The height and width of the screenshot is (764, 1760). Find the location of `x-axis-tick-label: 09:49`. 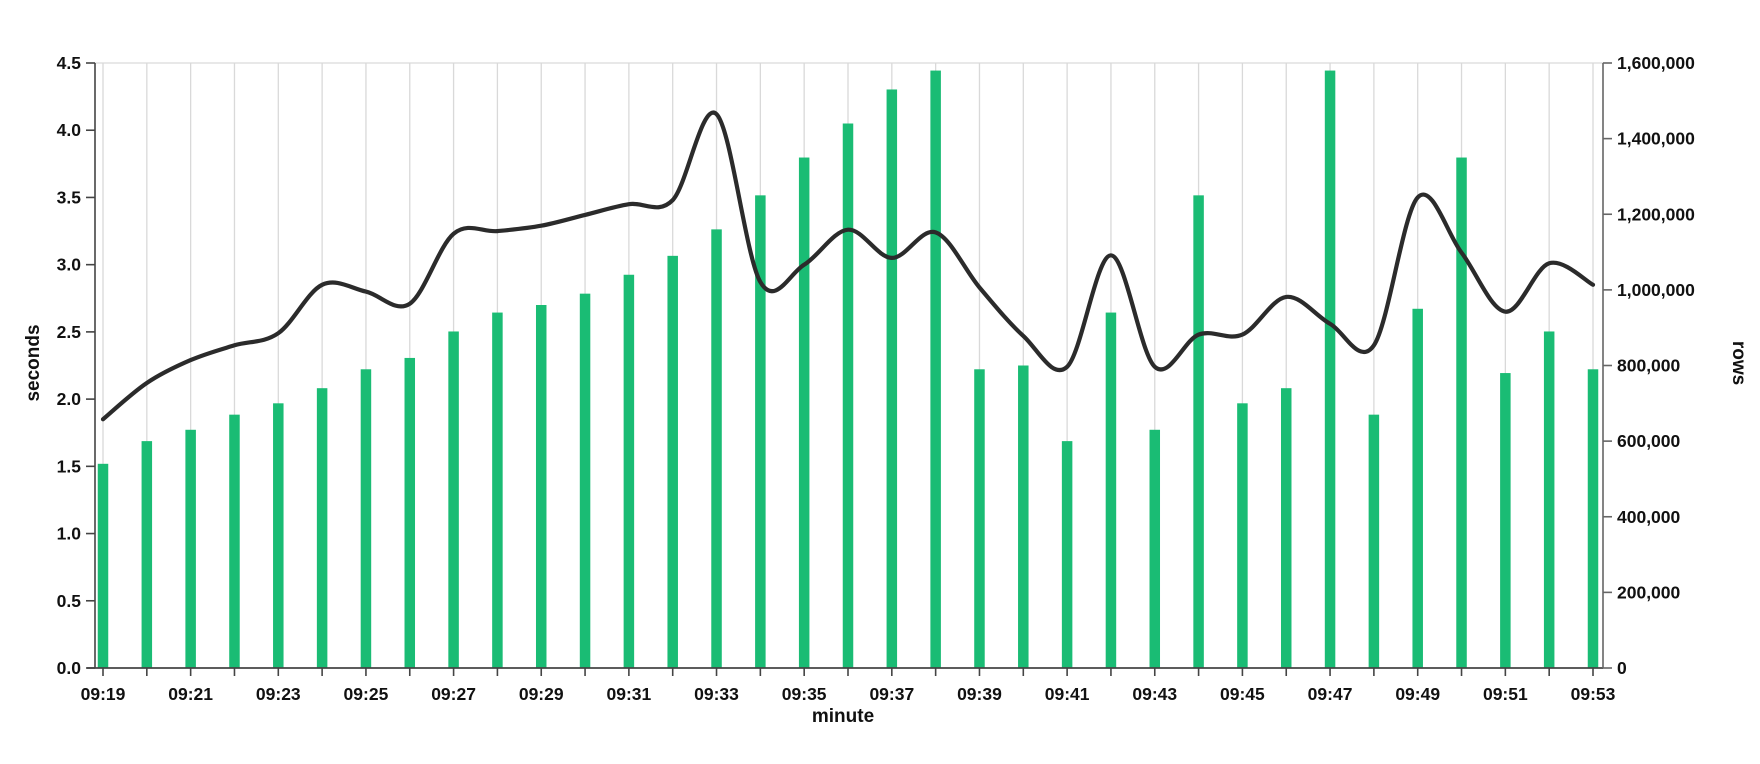

x-axis-tick-label: 09:49 is located at coordinates (1417, 694).